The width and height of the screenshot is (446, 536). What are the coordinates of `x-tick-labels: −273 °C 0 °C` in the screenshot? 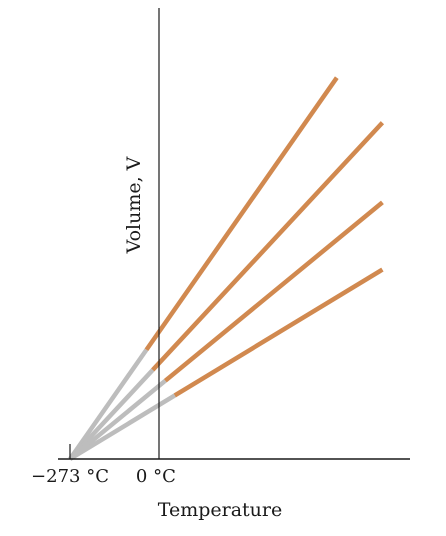 It's located at (103, 476).